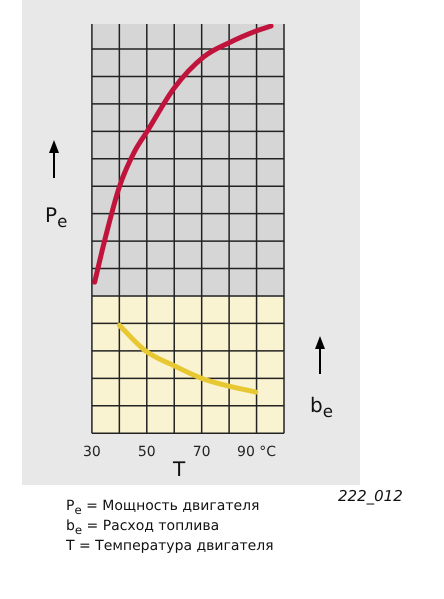 The image size is (444, 599). What do you see at coordinates (179, 469) in the screenshot?
I see `x-axis-title: T` at bounding box center [179, 469].